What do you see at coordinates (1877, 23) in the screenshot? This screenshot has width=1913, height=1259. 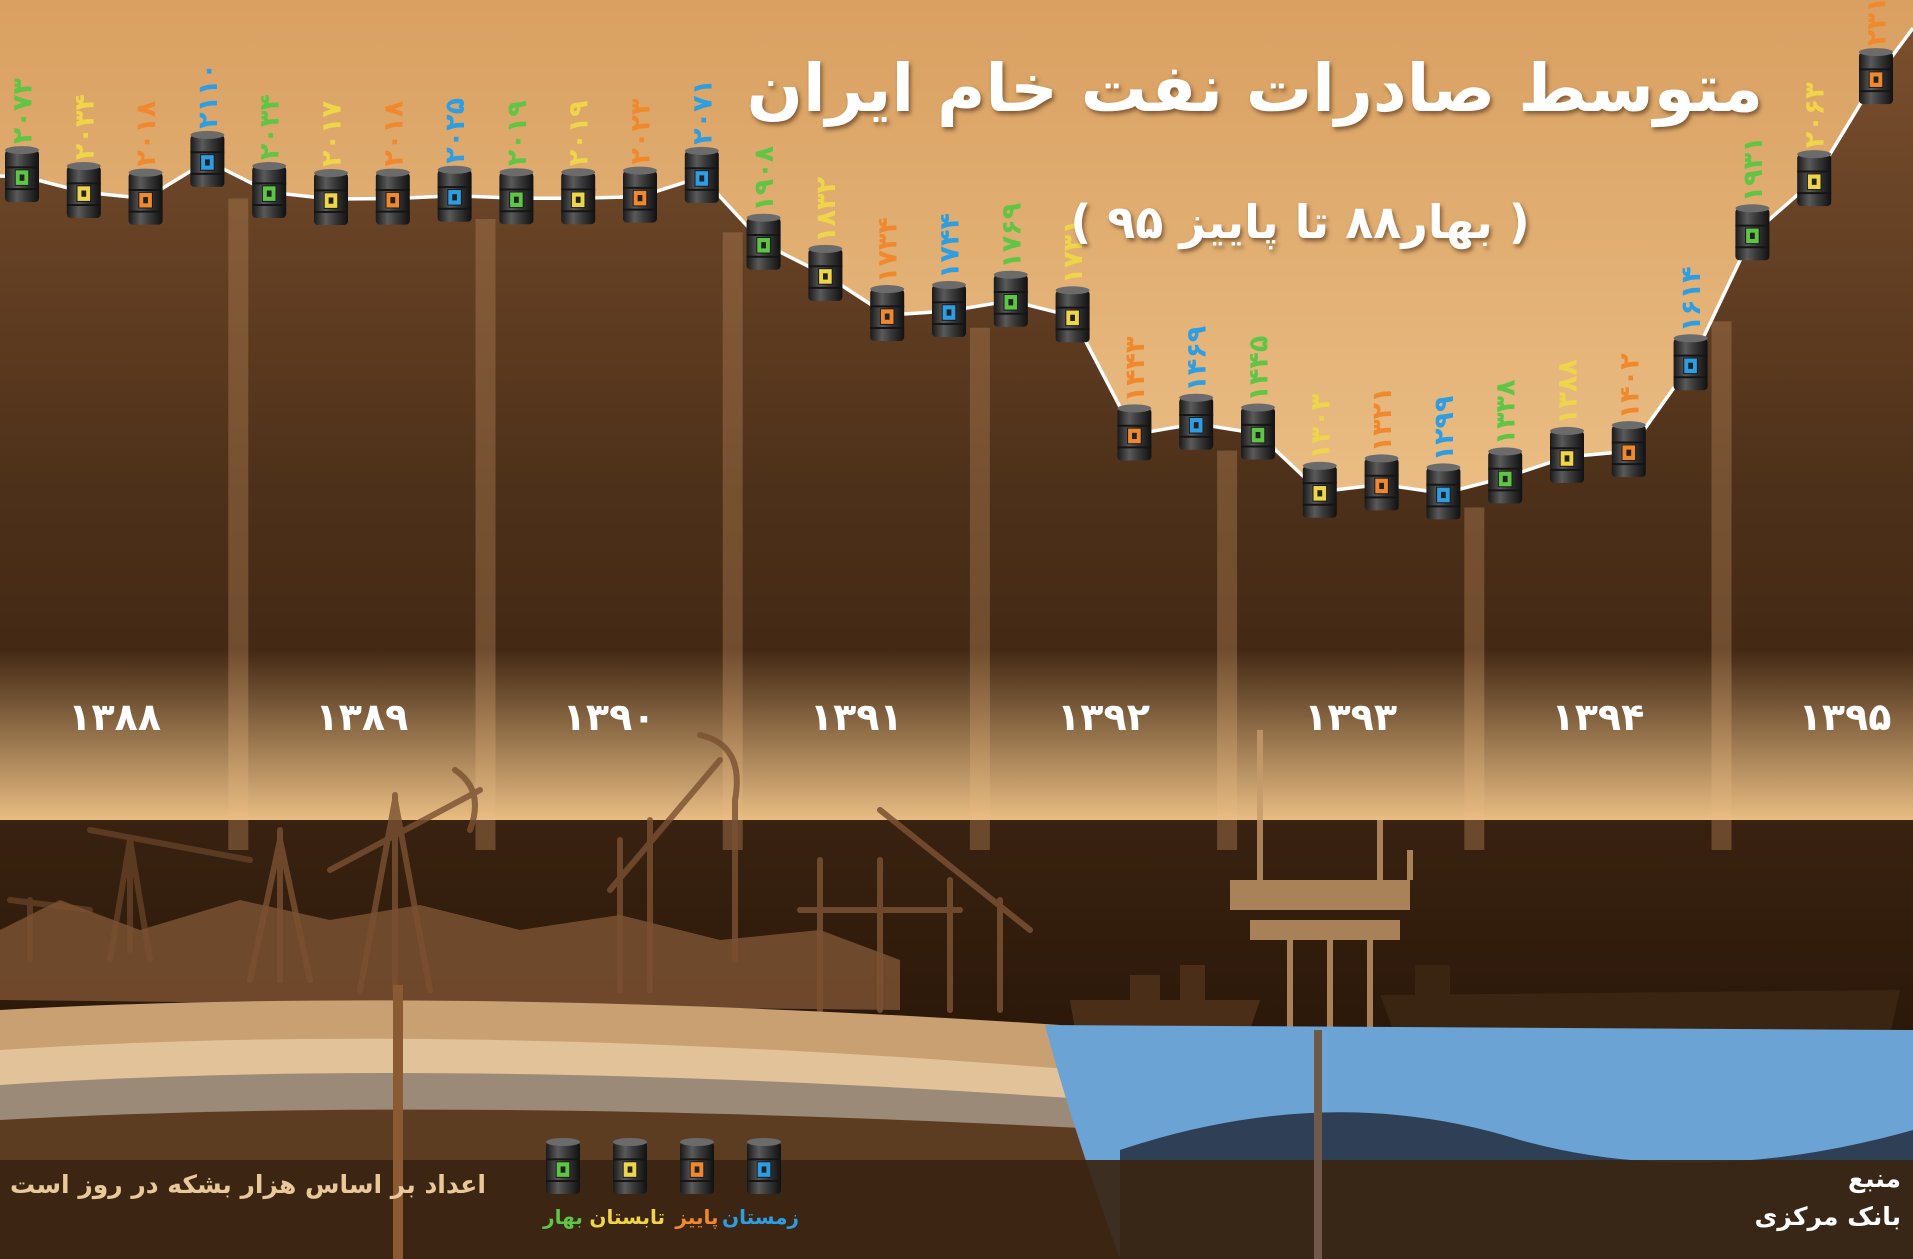 I see `value-label: ۲۳۱۲` at bounding box center [1877, 23].